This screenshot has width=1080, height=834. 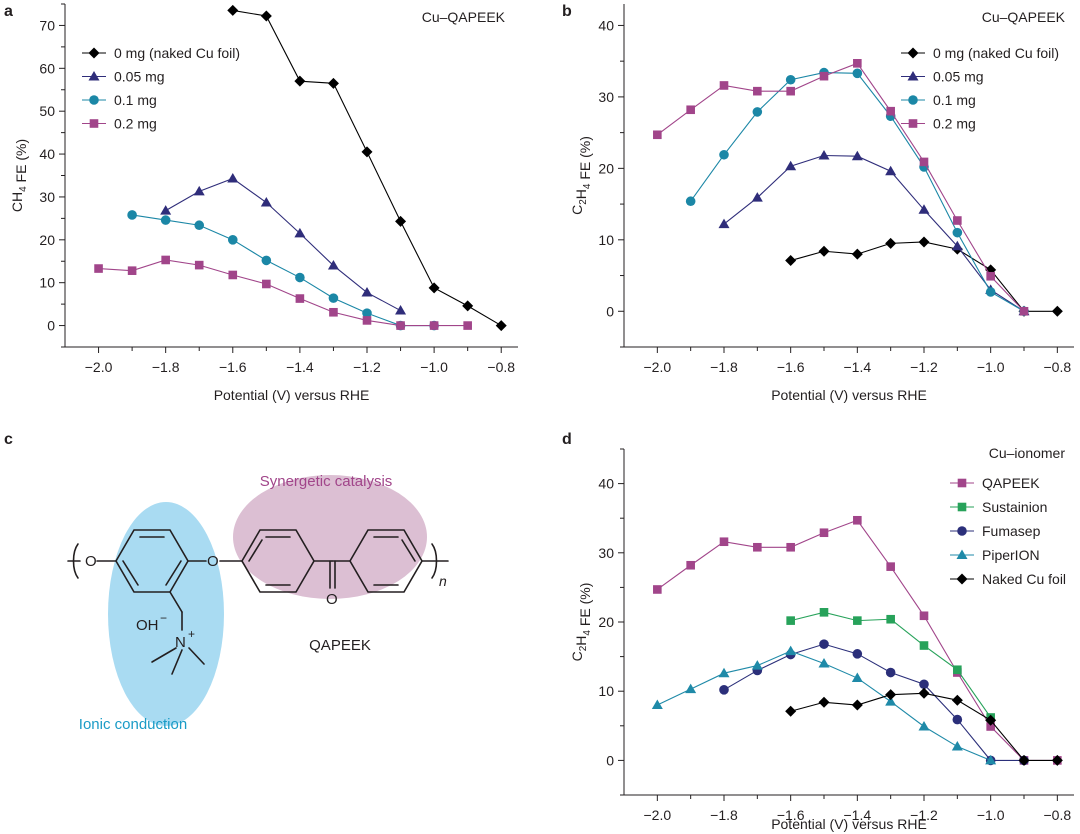 I want to click on y-tick-label: 20, so click(x=47, y=240).